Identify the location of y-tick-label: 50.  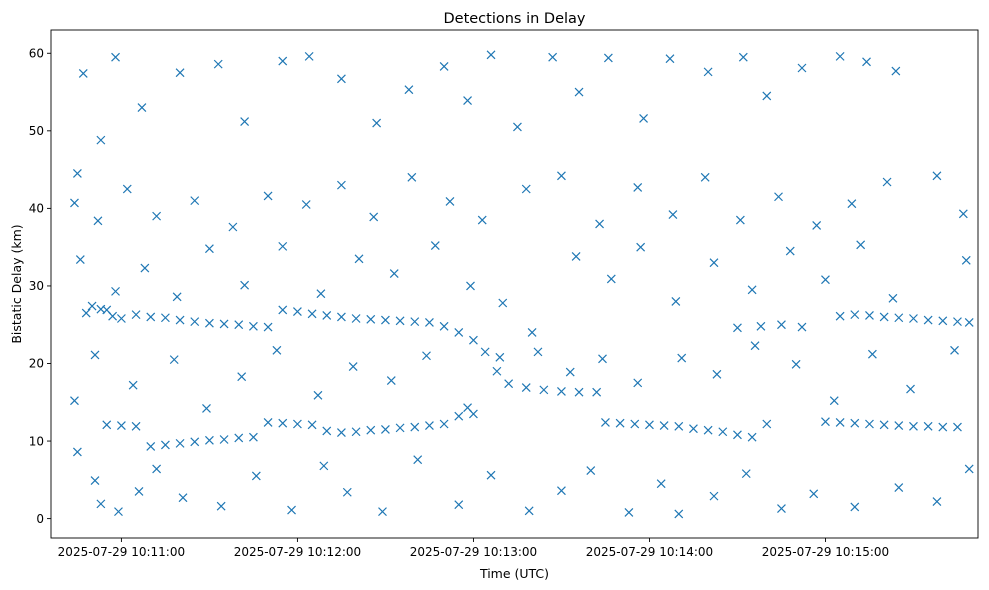
(36, 131).